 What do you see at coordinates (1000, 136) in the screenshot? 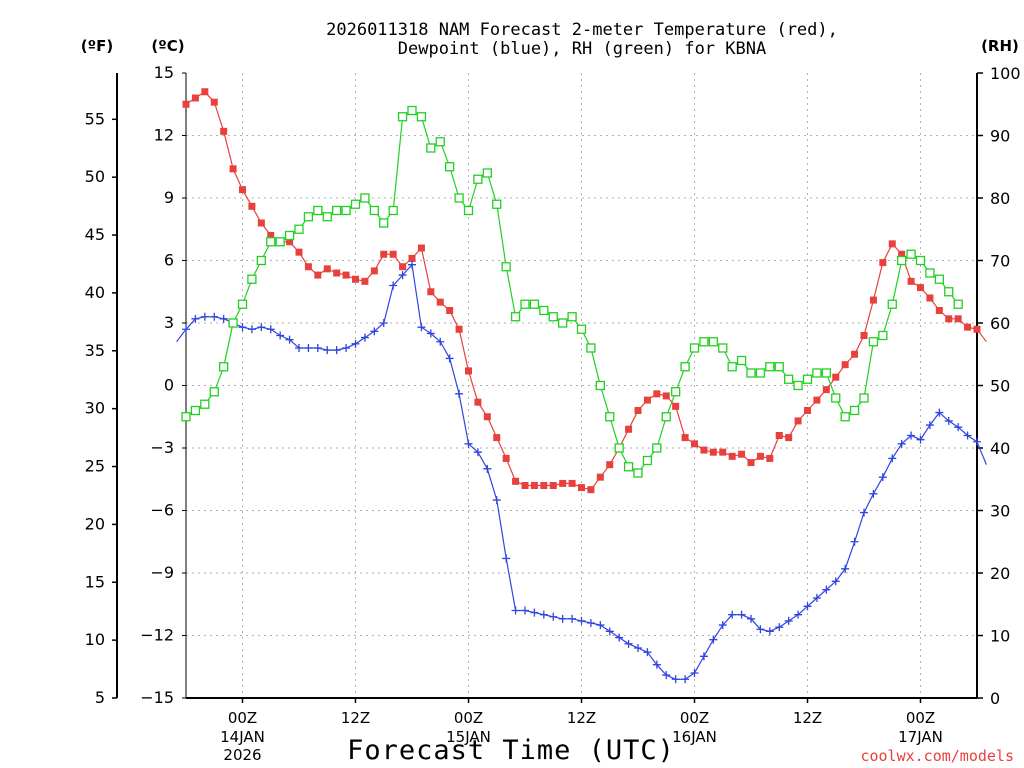
I see `rh-tick-label: 90` at bounding box center [1000, 136].